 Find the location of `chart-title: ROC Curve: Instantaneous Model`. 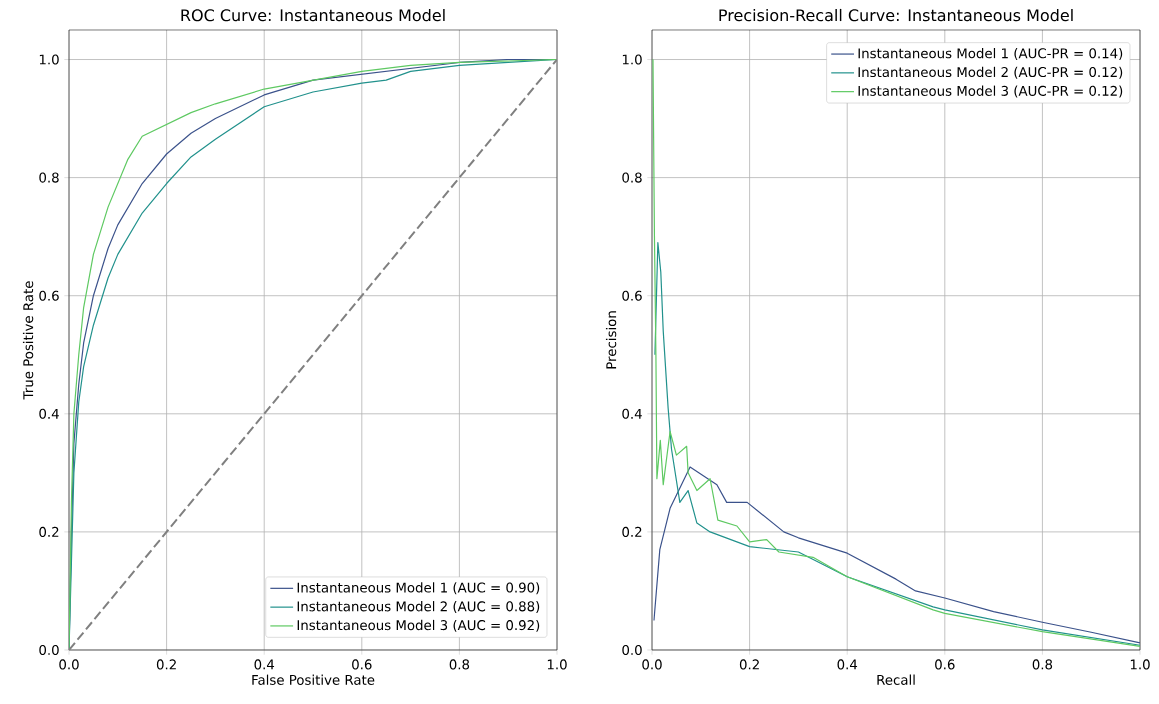

chart-title: ROC Curve: Instantaneous Model is located at coordinates (313, 15).